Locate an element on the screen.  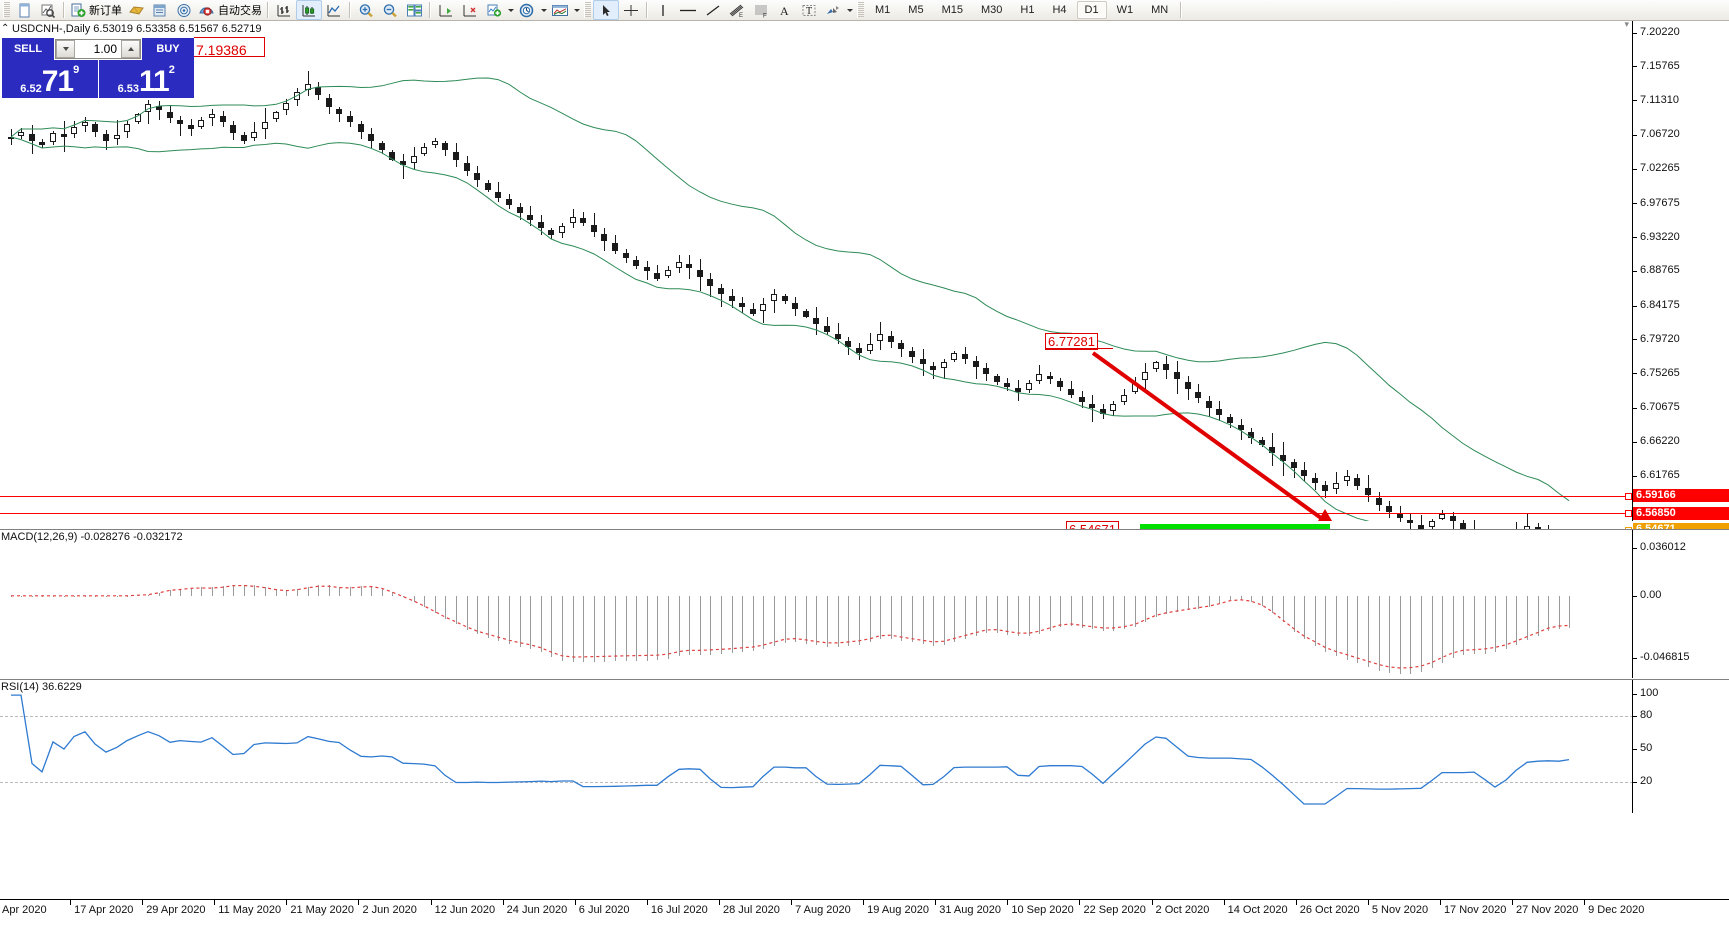
tab-mn: MN is located at coordinates (1160, 10).